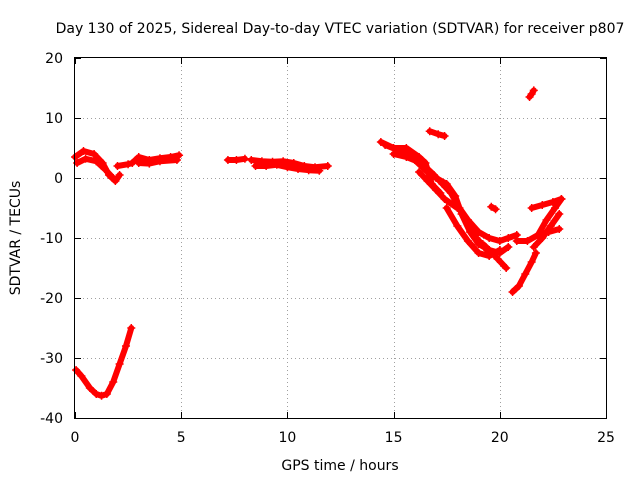  What do you see at coordinates (181, 438) in the screenshot?
I see `x-tick-label: 5` at bounding box center [181, 438].